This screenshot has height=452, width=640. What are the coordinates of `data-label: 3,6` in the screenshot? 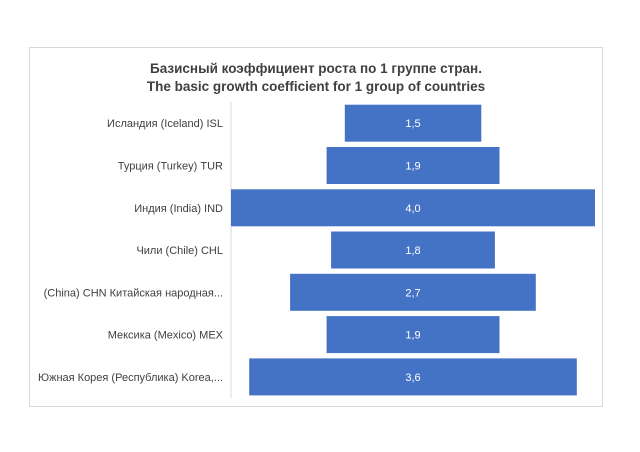 It's located at (412, 378).